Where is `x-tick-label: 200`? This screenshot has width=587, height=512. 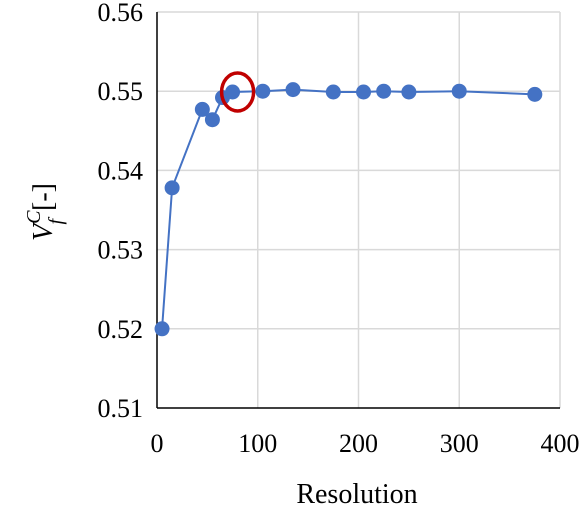 x-tick-label: 200 is located at coordinates (358, 443).